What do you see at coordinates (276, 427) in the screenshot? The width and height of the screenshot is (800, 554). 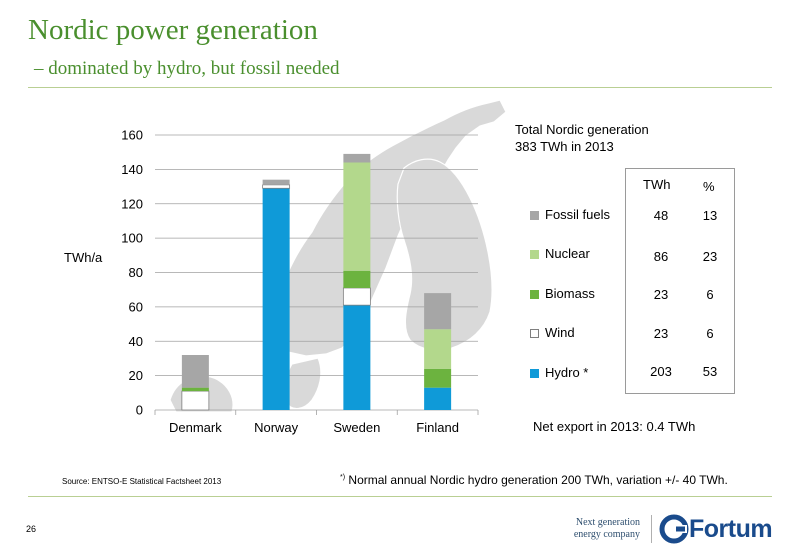 I see `x-tick-label: Norway` at bounding box center [276, 427].